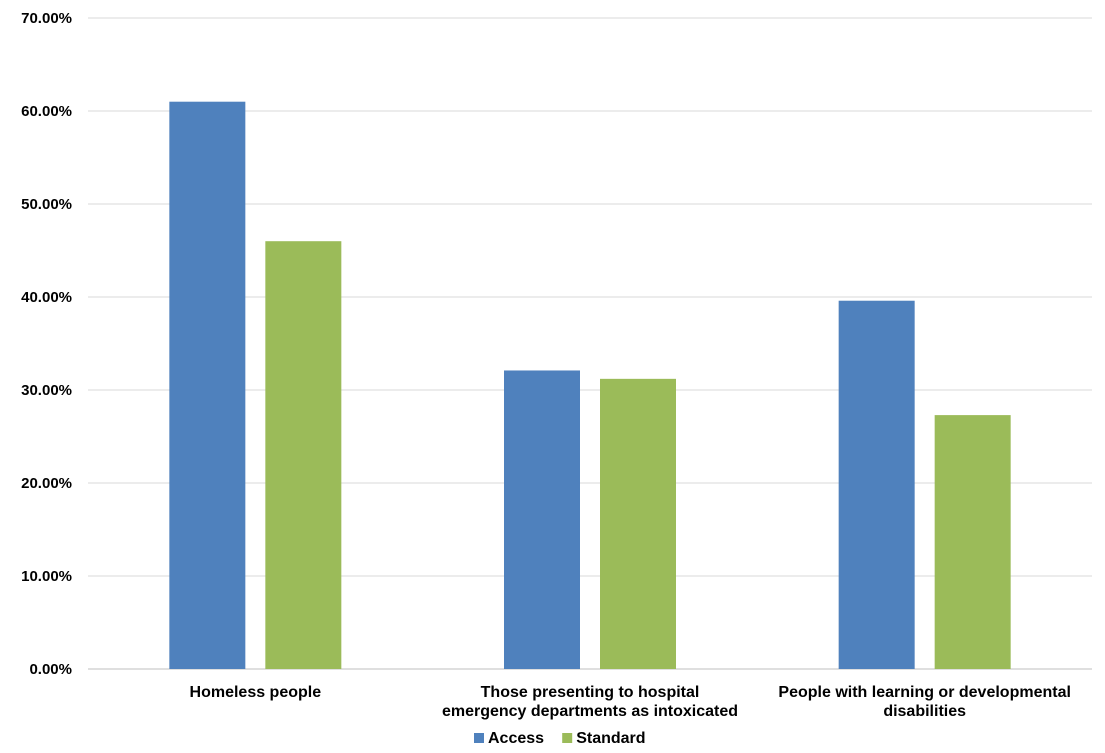 This screenshot has height=753, width=1105. What do you see at coordinates (516, 738) in the screenshot?
I see `legend-label-access: Access` at bounding box center [516, 738].